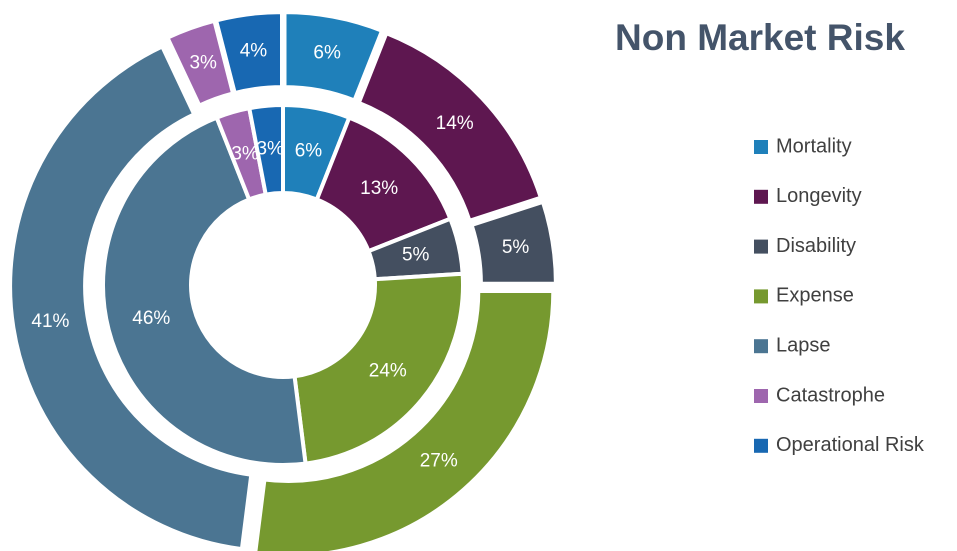 The width and height of the screenshot is (957, 551). Describe the element at coordinates (814, 146) in the screenshot. I see `legend-label: Mortality` at that location.